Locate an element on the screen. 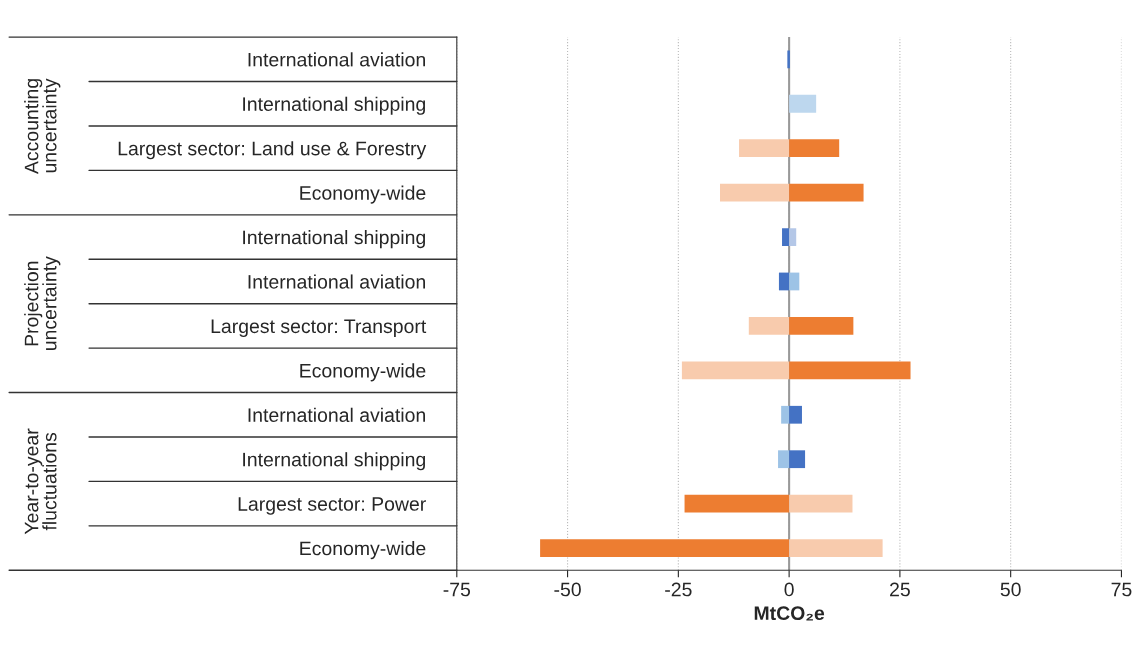 Image resolution: width=1142 pixels, height=651 pixels. text: Projection uncertainty is located at coordinates (42, 303).